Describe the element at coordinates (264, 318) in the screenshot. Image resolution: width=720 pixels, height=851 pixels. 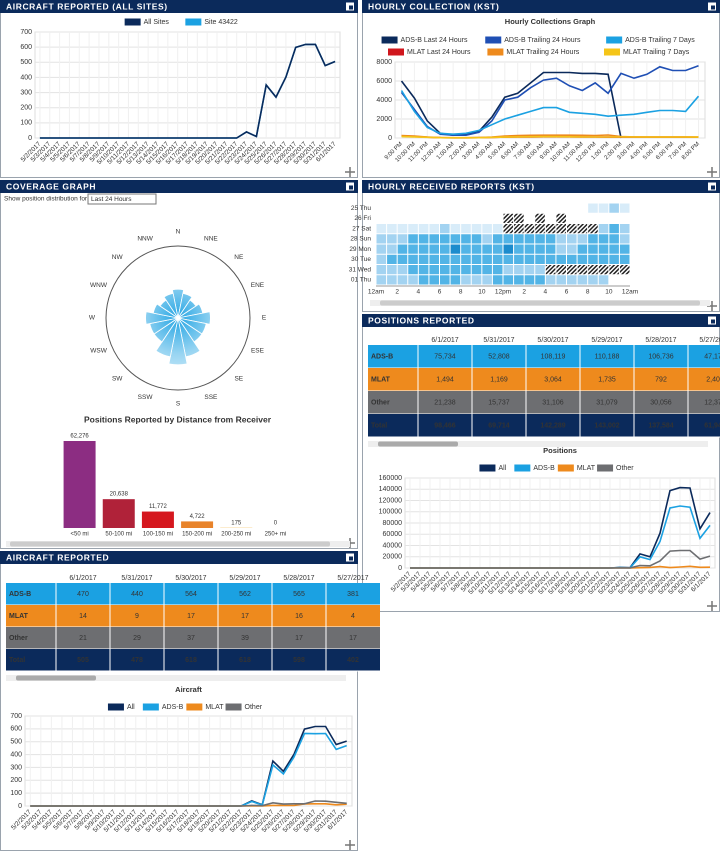
I see `direction-label: E` at that location.